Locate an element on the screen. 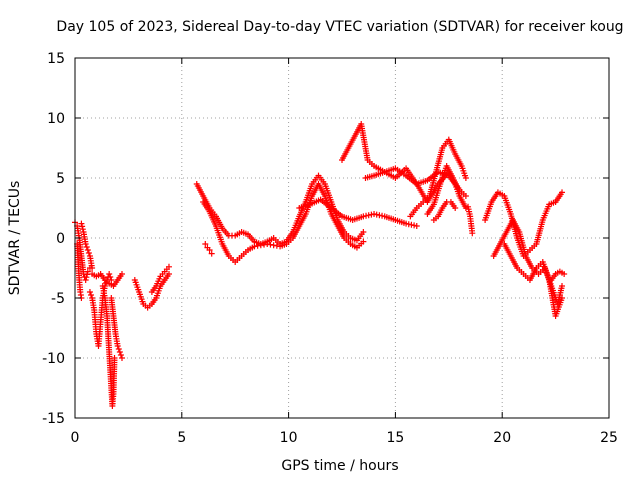 The width and height of the screenshot is (640, 480). series-trace-i is located at coordinates (160, 279).